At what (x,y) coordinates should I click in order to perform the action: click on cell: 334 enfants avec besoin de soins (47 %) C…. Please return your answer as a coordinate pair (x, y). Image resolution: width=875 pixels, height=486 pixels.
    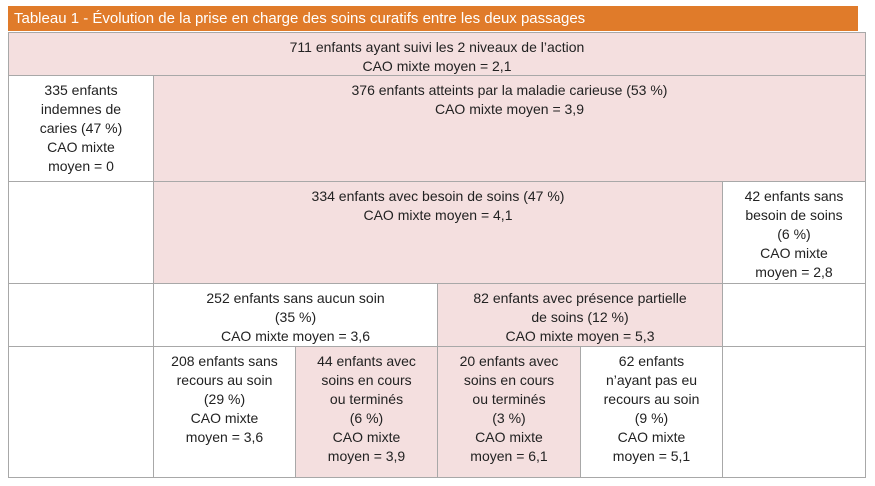
    Looking at the image, I should click on (438, 232).